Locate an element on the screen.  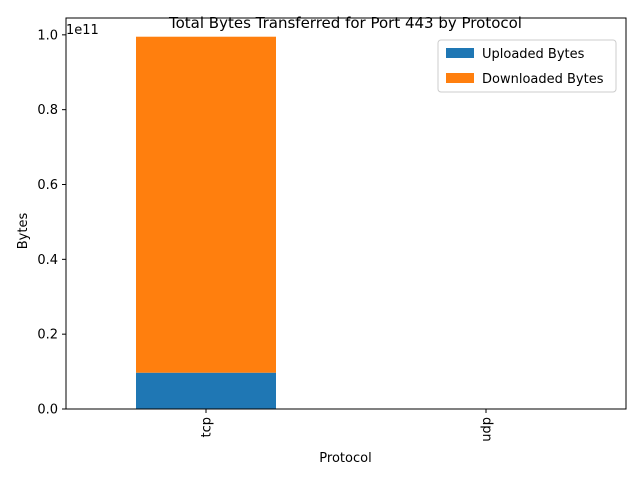
x-tick-label: tcp is located at coordinates (207, 427).